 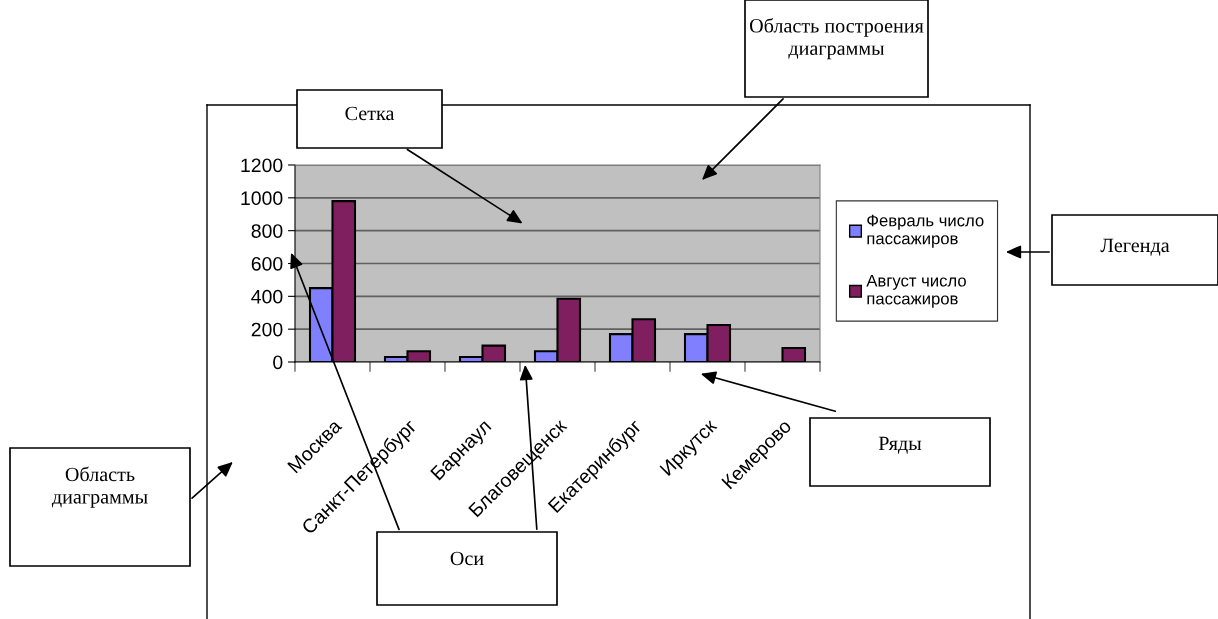 What do you see at coordinates (370, 113) in the screenshot?
I see `text: Сетка` at bounding box center [370, 113].